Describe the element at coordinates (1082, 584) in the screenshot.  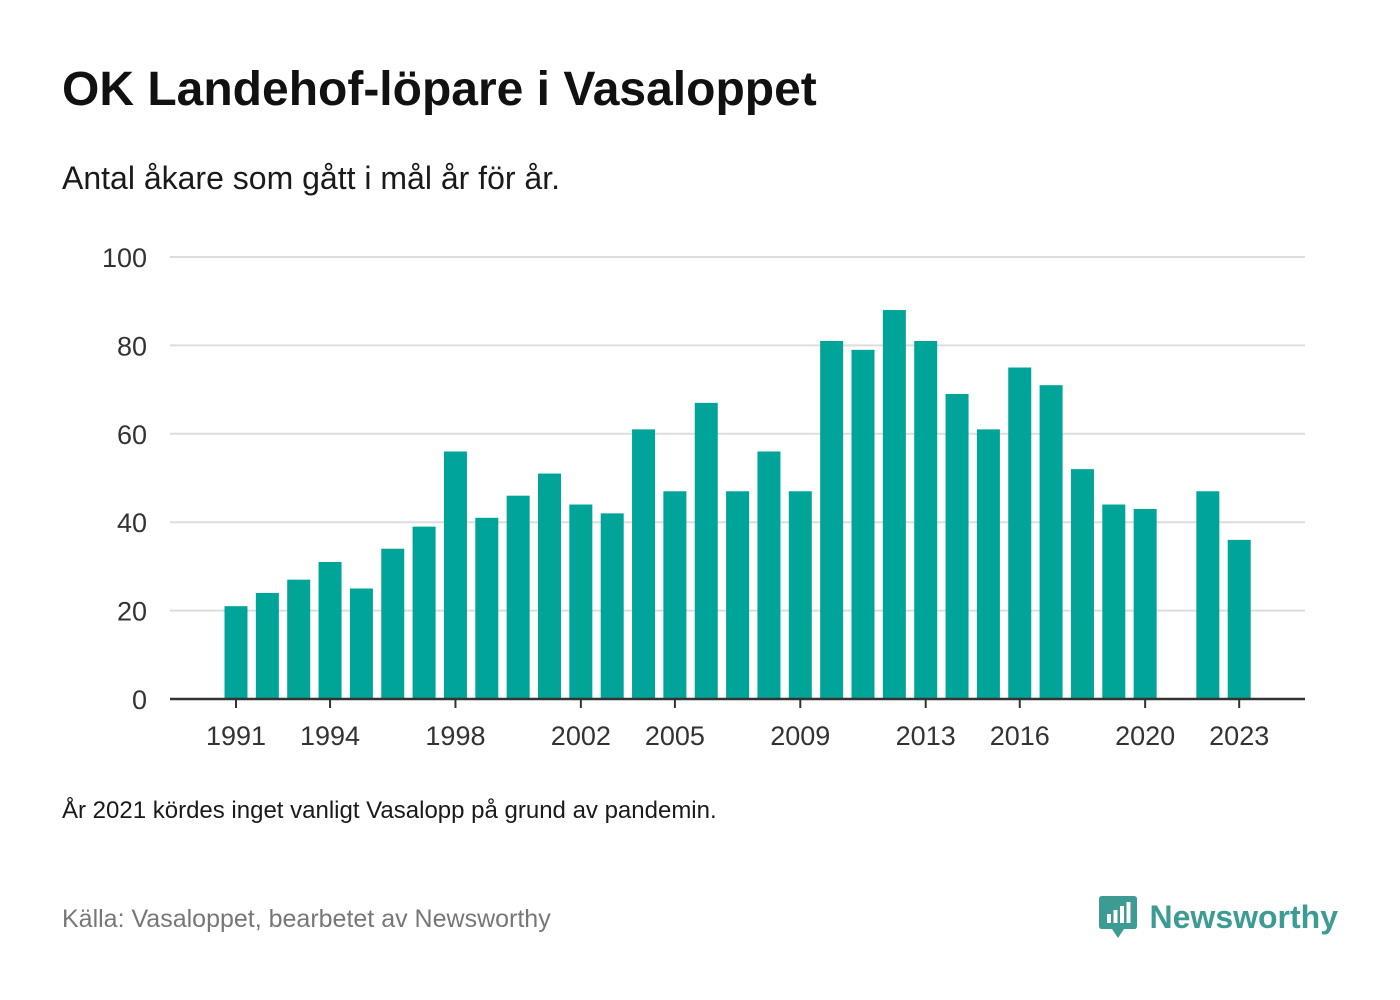
I see `bar-2018` at that location.